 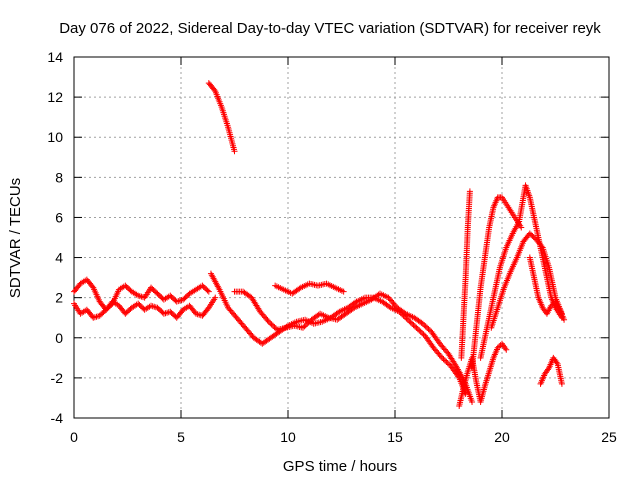 What do you see at coordinates (221, 117) in the screenshot?
I see `series-track-e` at bounding box center [221, 117].